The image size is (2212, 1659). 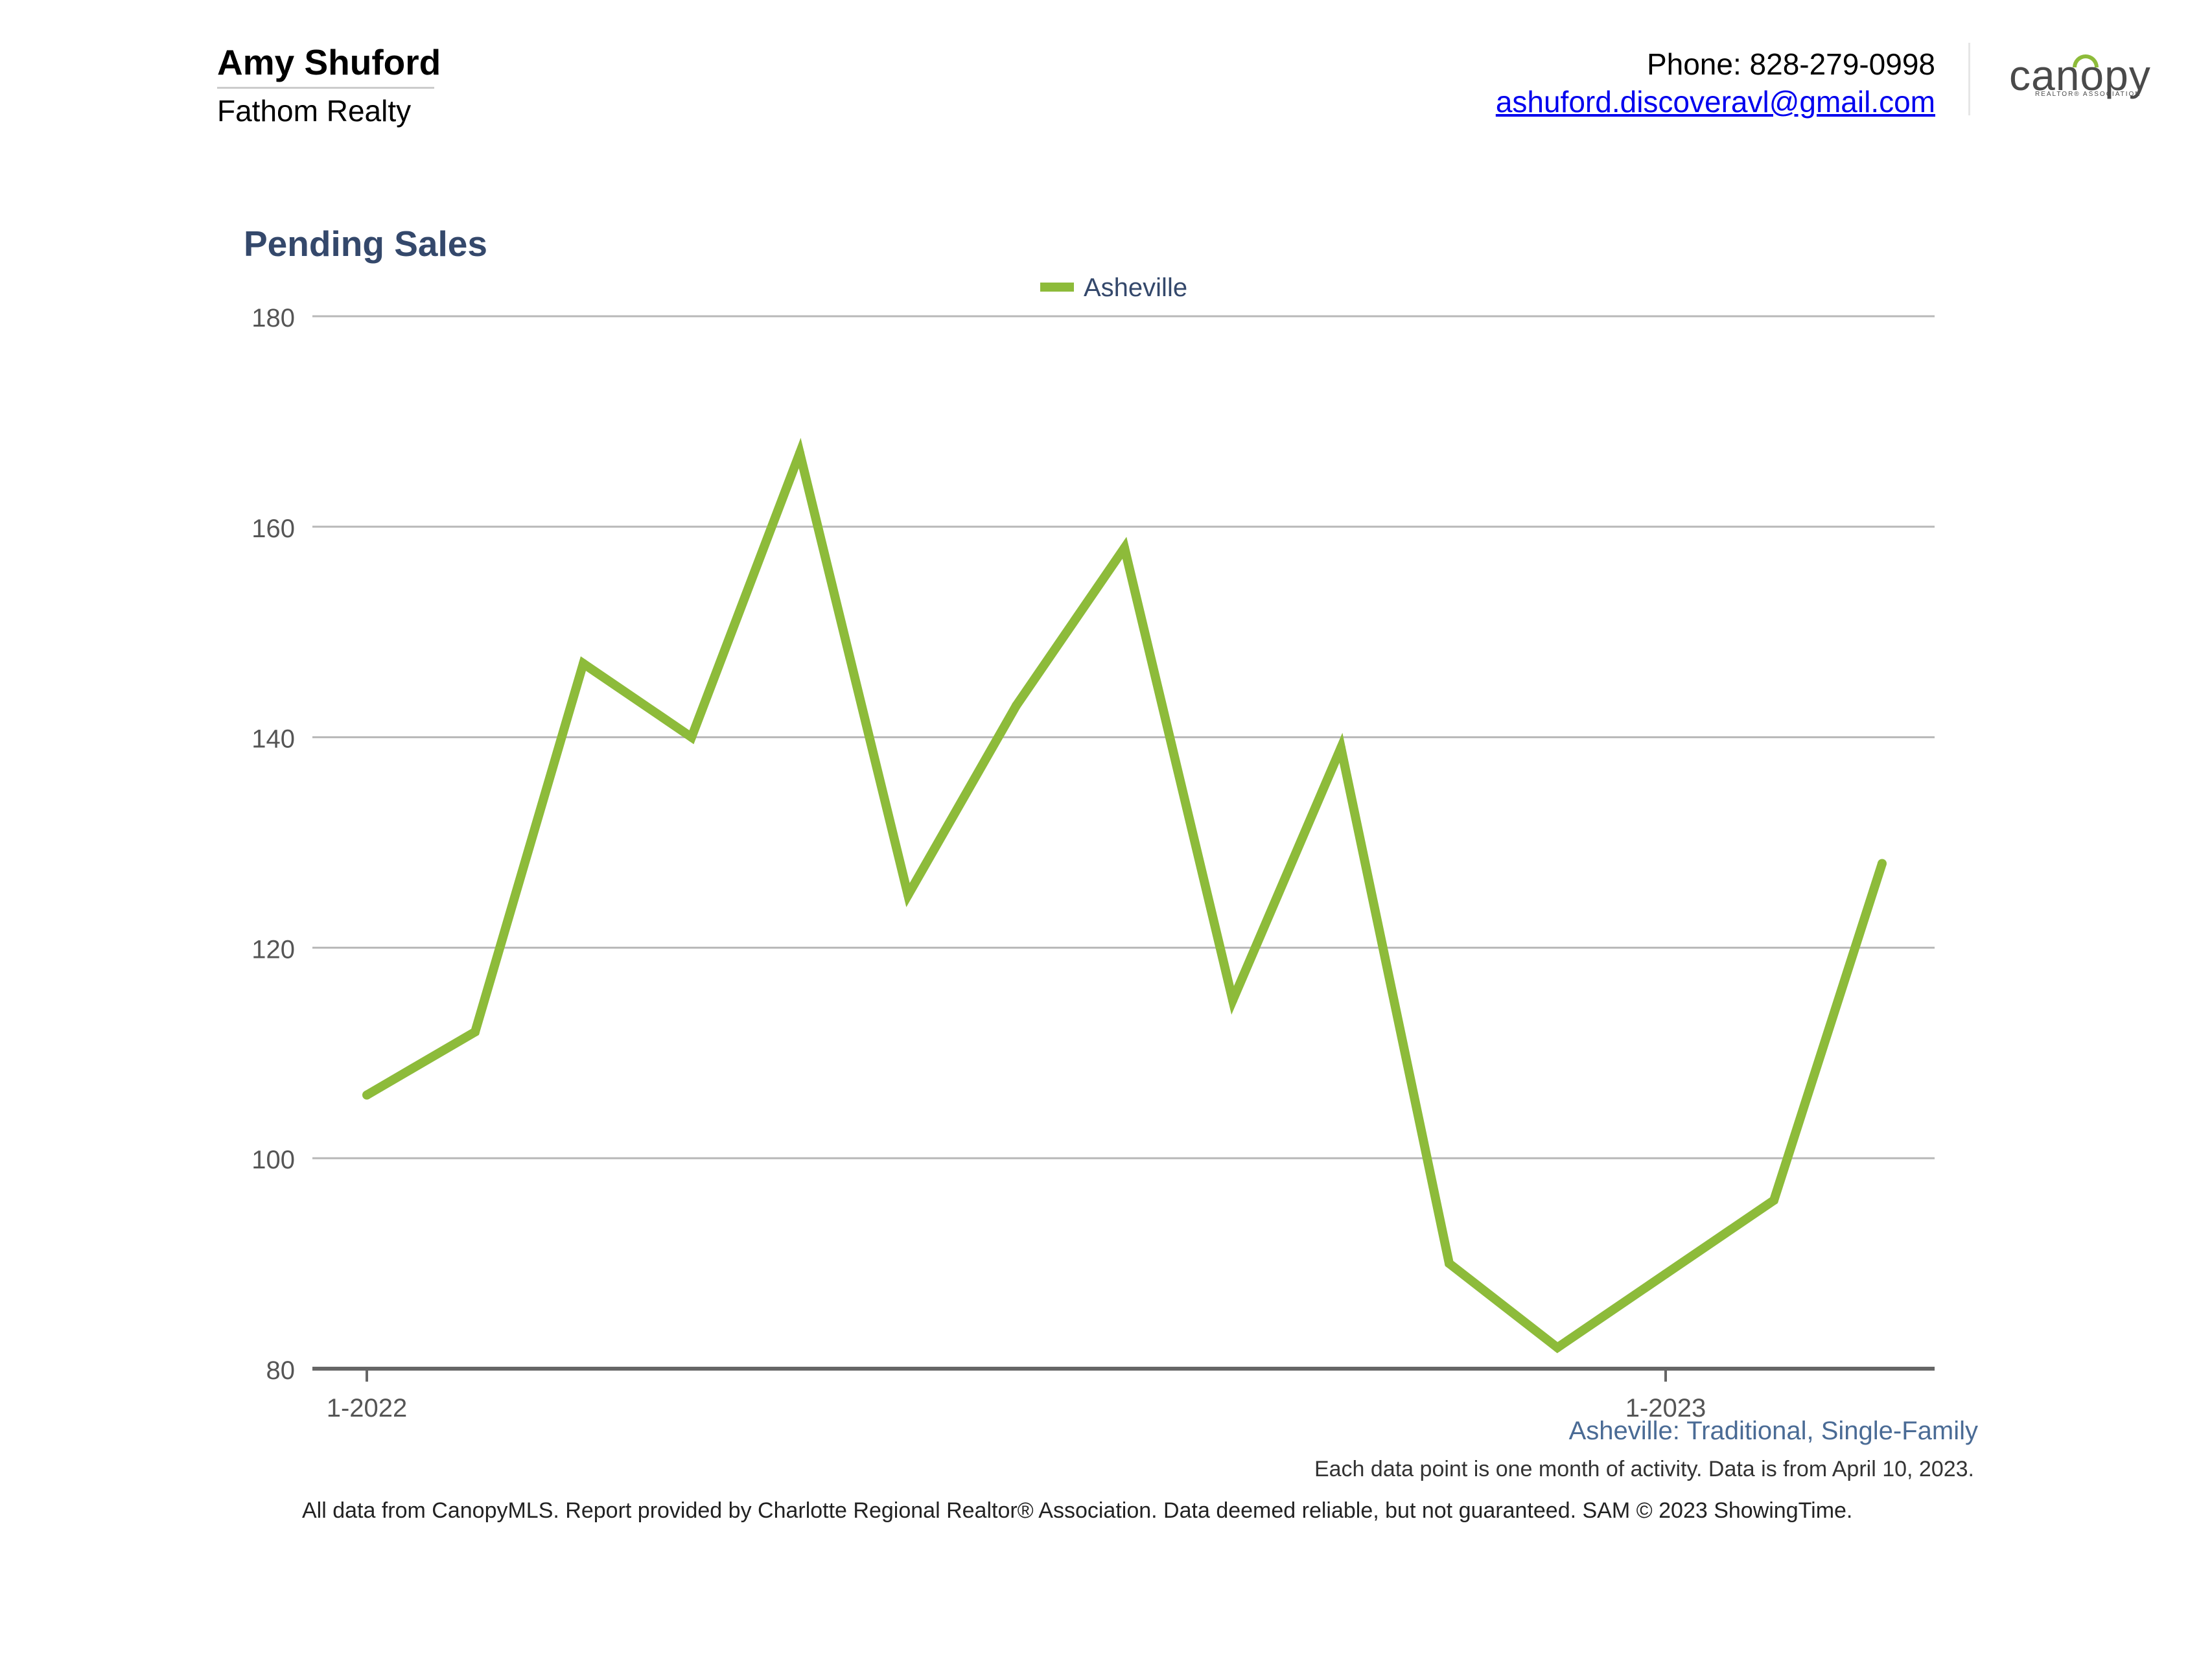 I want to click on y-tick-label: 120, so click(x=273, y=950).